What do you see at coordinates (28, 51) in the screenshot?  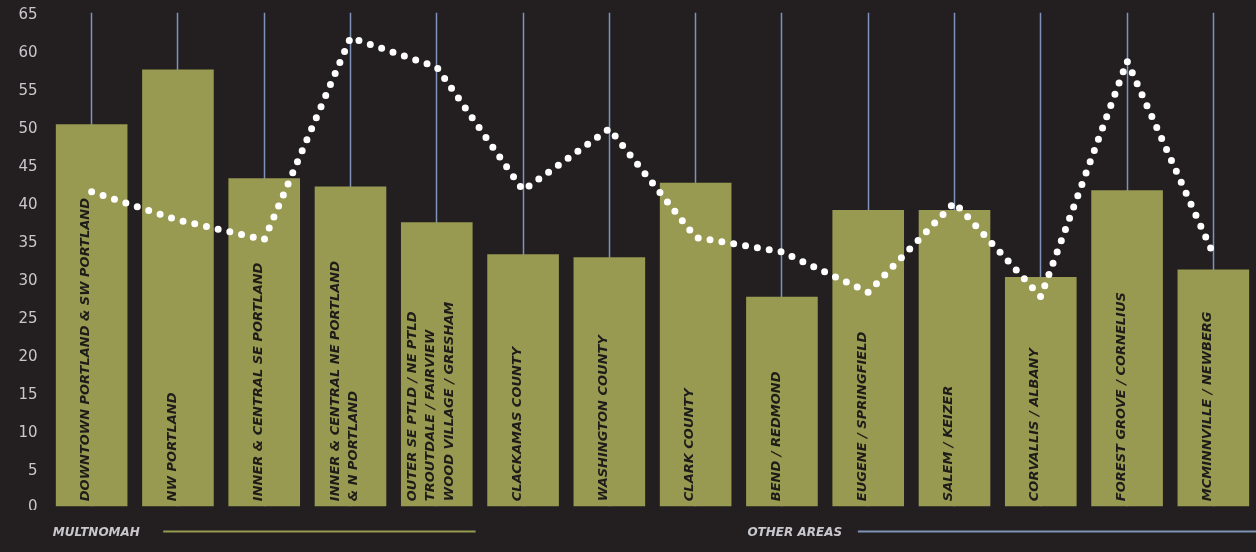 I see `y-tick-label: 60` at bounding box center [28, 51].